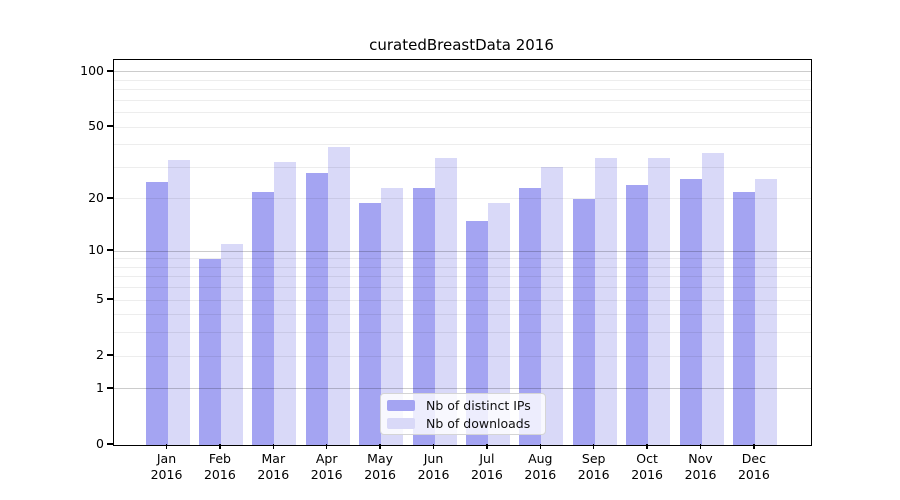  Describe the element at coordinates (552, 306) in the screenshot. I see `bar-aug-nb-of-downloads` at that location.